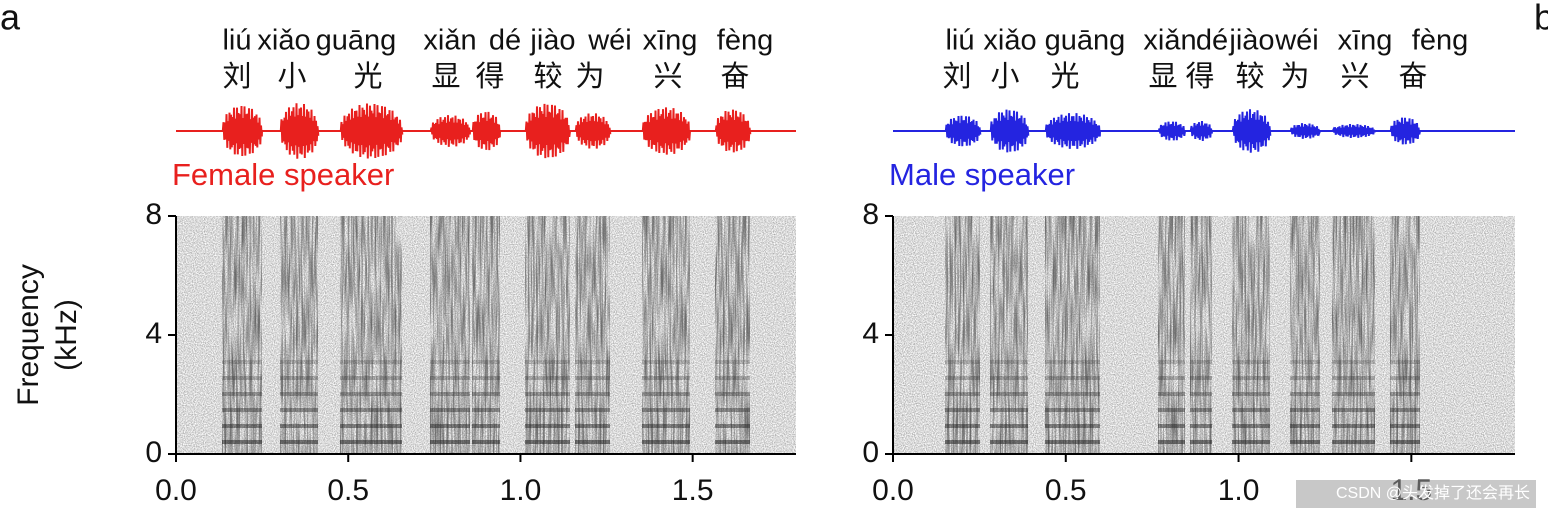 Image resolution: width=1548 pixels, height=512 pixels. Describe the element at coordinates (283, 174) in the screenshot. I see `speaker-label: Female speaker` at that location.